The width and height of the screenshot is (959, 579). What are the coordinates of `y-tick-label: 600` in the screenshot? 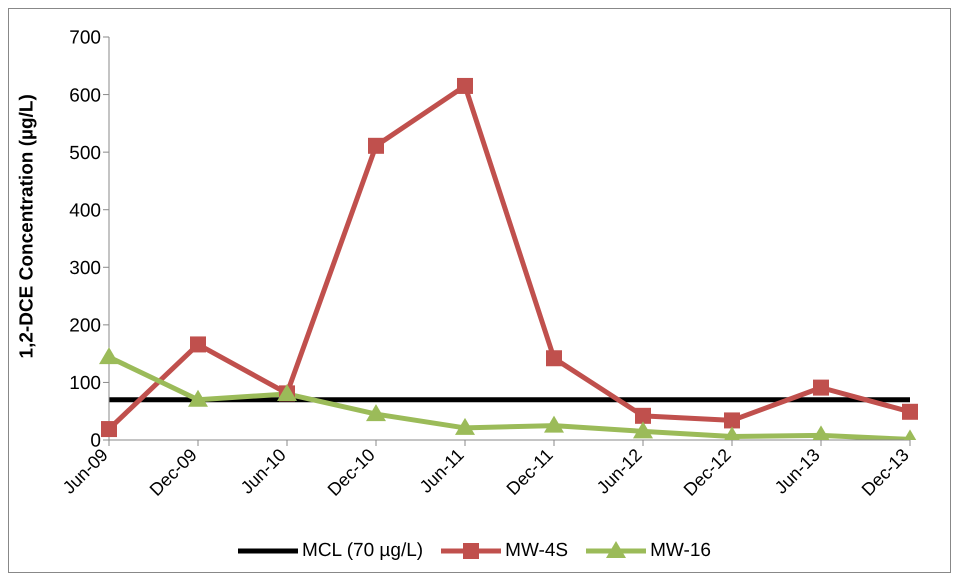 It's located at (85, 95).